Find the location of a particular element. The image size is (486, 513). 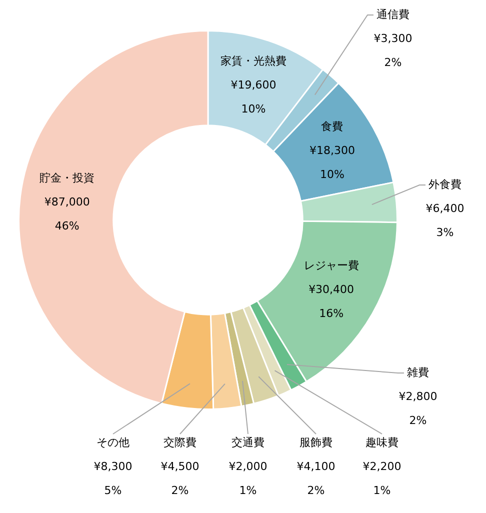

data-label: ¥4,100 2% is located at coordinates (316, 478).